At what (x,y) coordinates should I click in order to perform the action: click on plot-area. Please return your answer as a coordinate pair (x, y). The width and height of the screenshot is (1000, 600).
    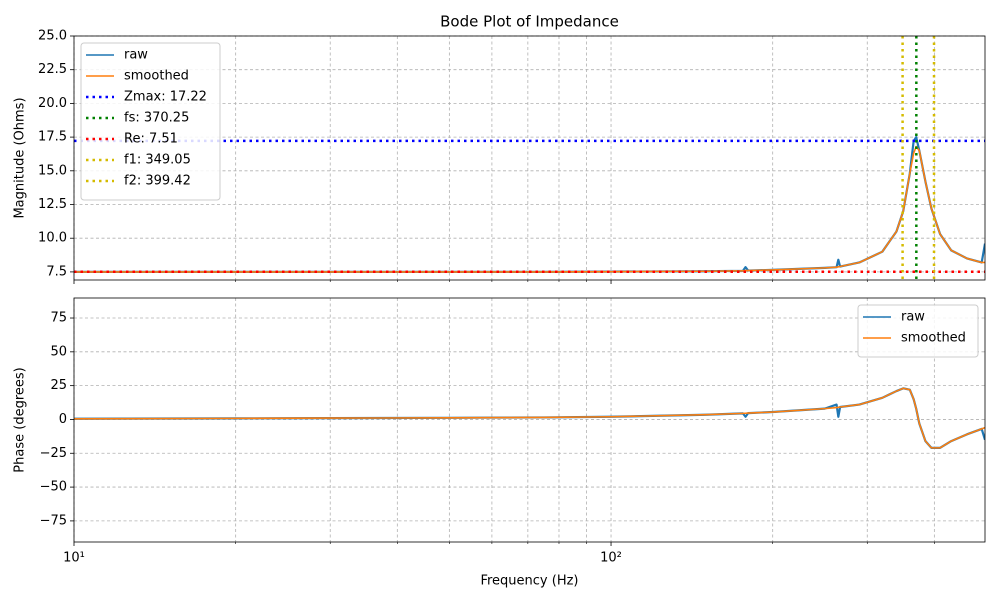
    Looking at the image, I should click on (529, 418).